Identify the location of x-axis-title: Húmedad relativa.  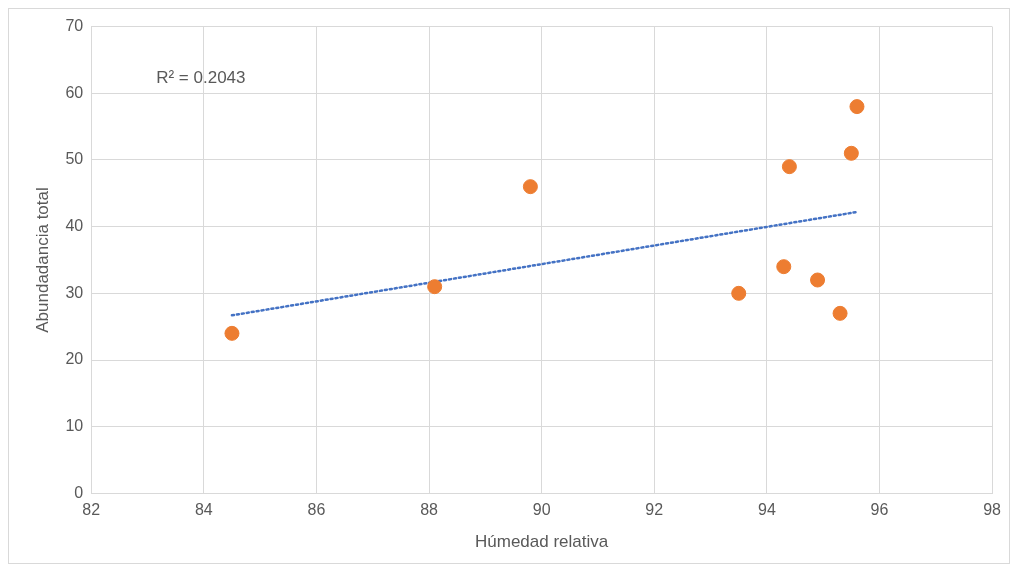
(542, 542).